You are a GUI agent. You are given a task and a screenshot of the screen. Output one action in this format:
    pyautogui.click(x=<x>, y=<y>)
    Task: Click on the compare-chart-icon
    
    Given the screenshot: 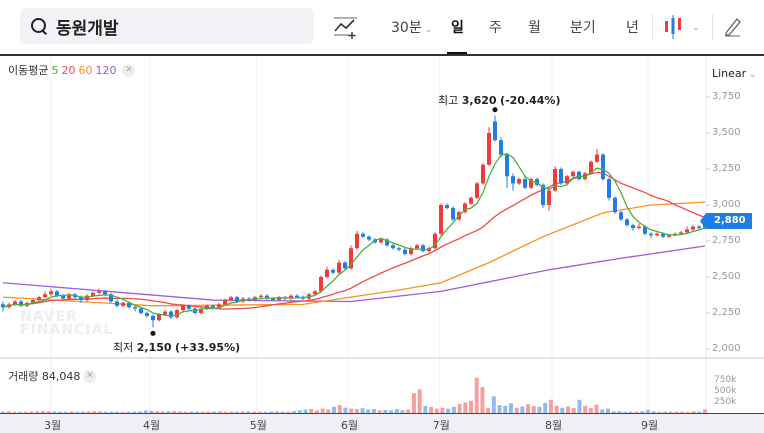 What is the action you would take?
    pyautogui.click(x=346, y=28)
    